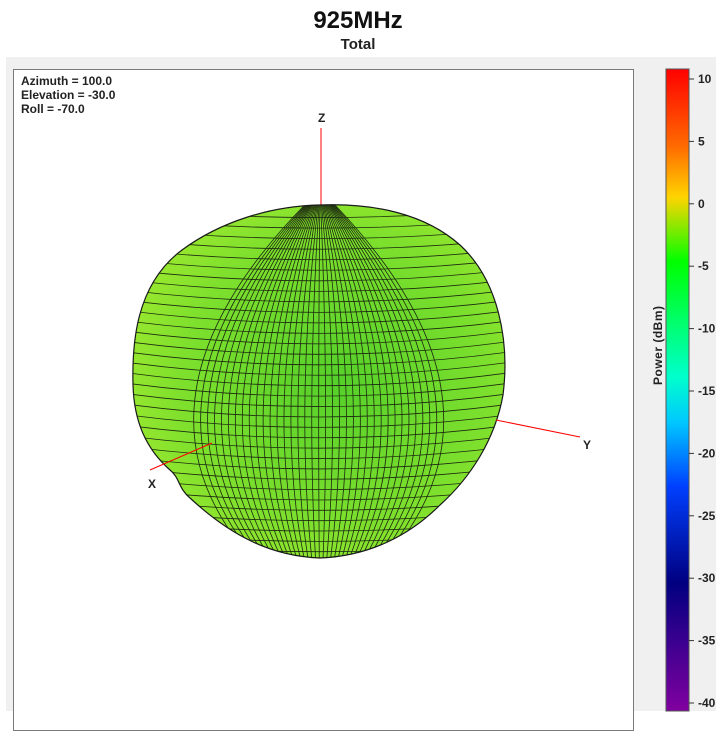  What do you see at coordinates (658, 345) in the screenshot?
I see `colorbar-label: Power (dBm)` at bounding box center [658, 345].